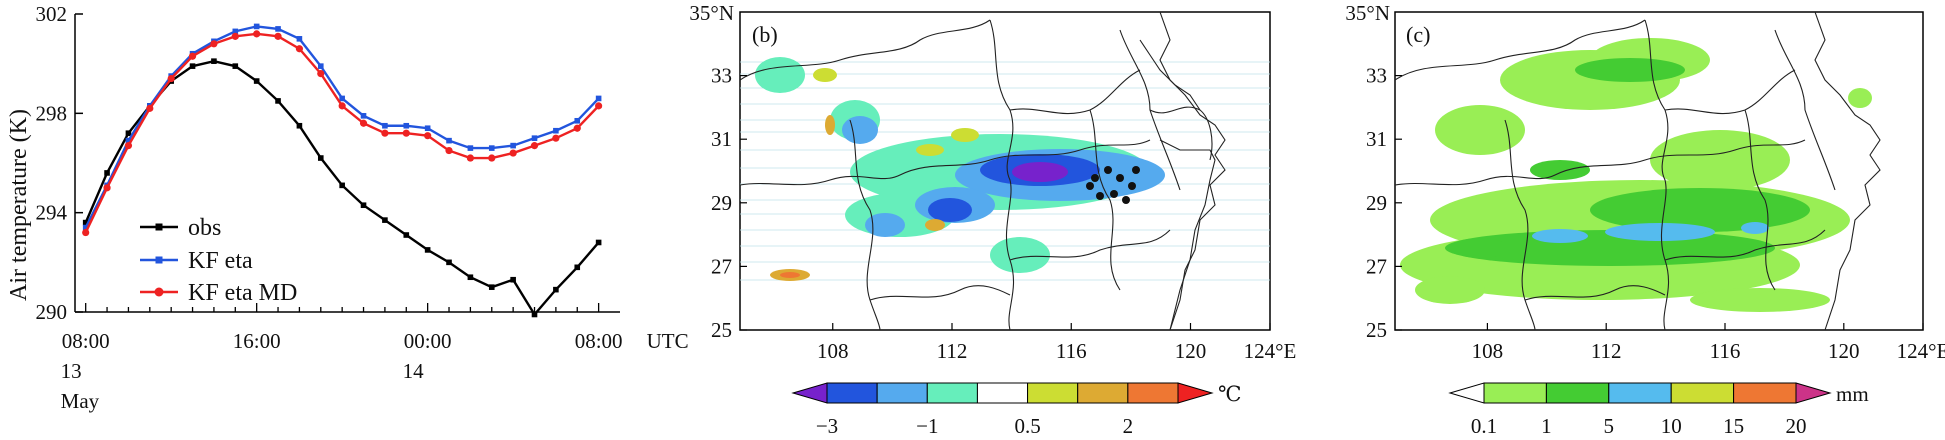 The height and width of the screenshot is (440, 1945). Describe the element at coordinates (52, 113) in the screenshot. I see `y-tick-label: 298` at that location.